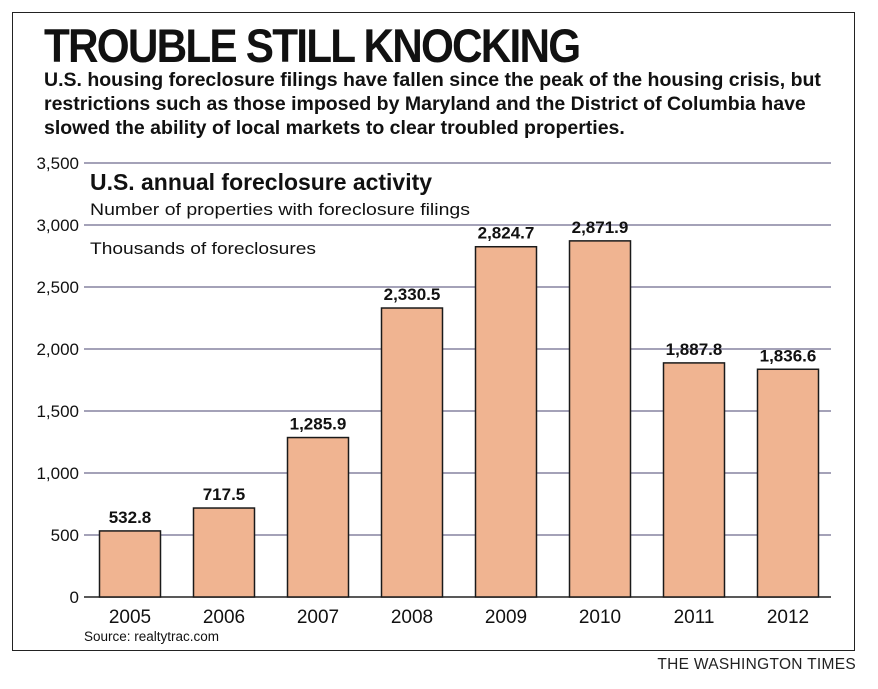 This screenshot has width=878, height=689. I want to click on bar-2005, so click(130, 564).